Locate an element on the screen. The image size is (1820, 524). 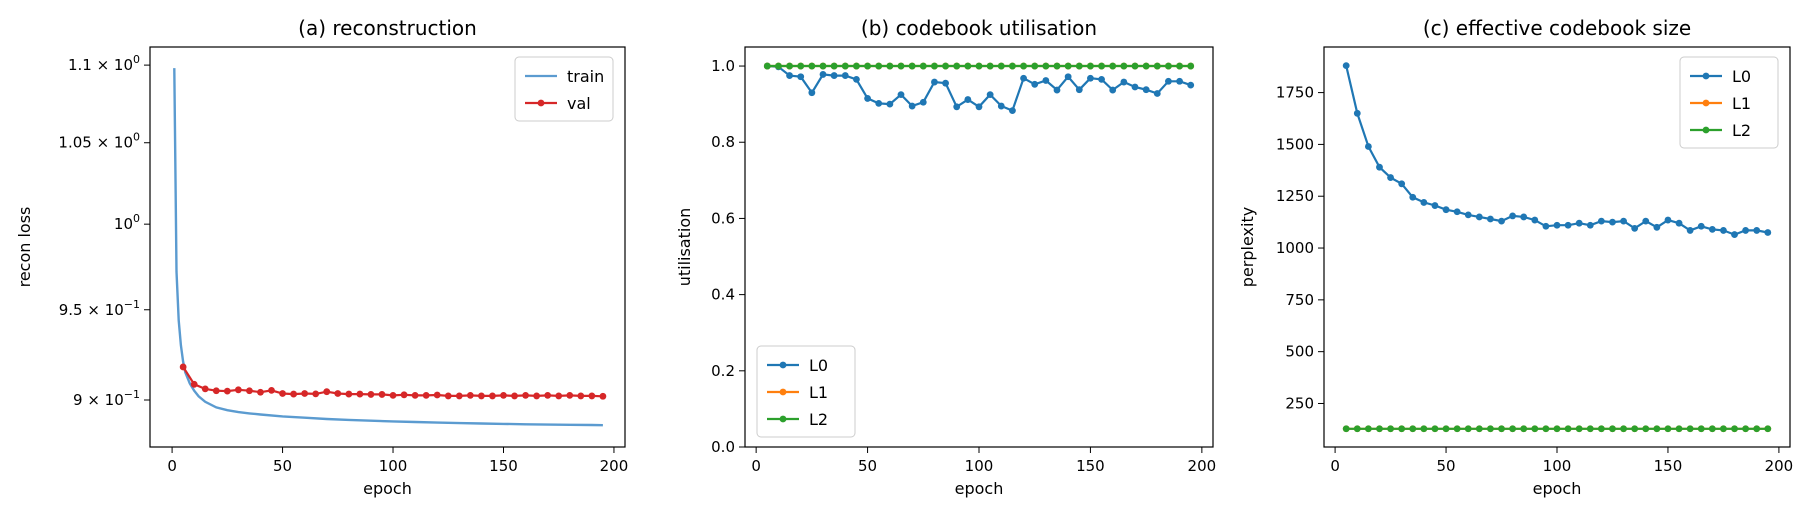
series-val is located at coordinates (393, 381).